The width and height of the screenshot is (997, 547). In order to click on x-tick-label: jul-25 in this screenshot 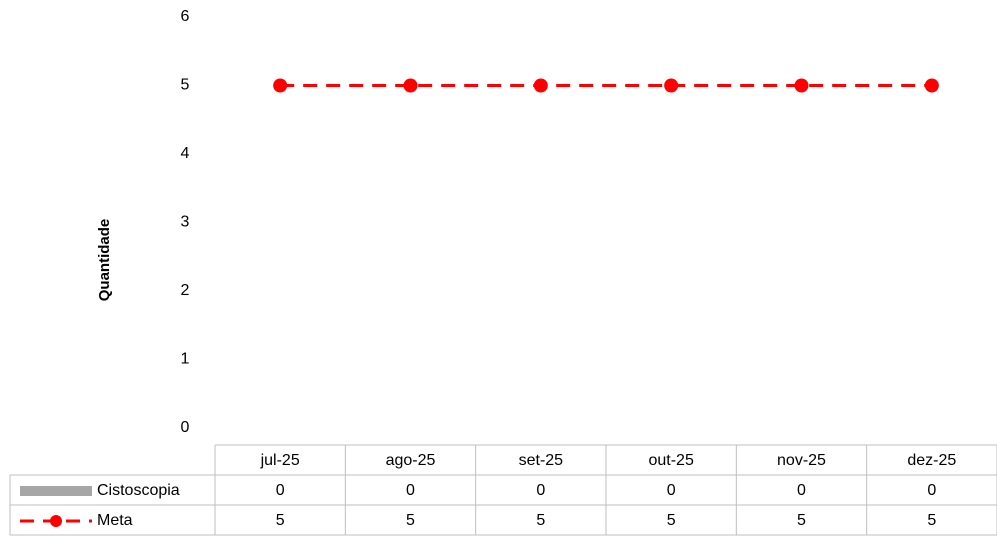, I will do `click(280, 460)`.